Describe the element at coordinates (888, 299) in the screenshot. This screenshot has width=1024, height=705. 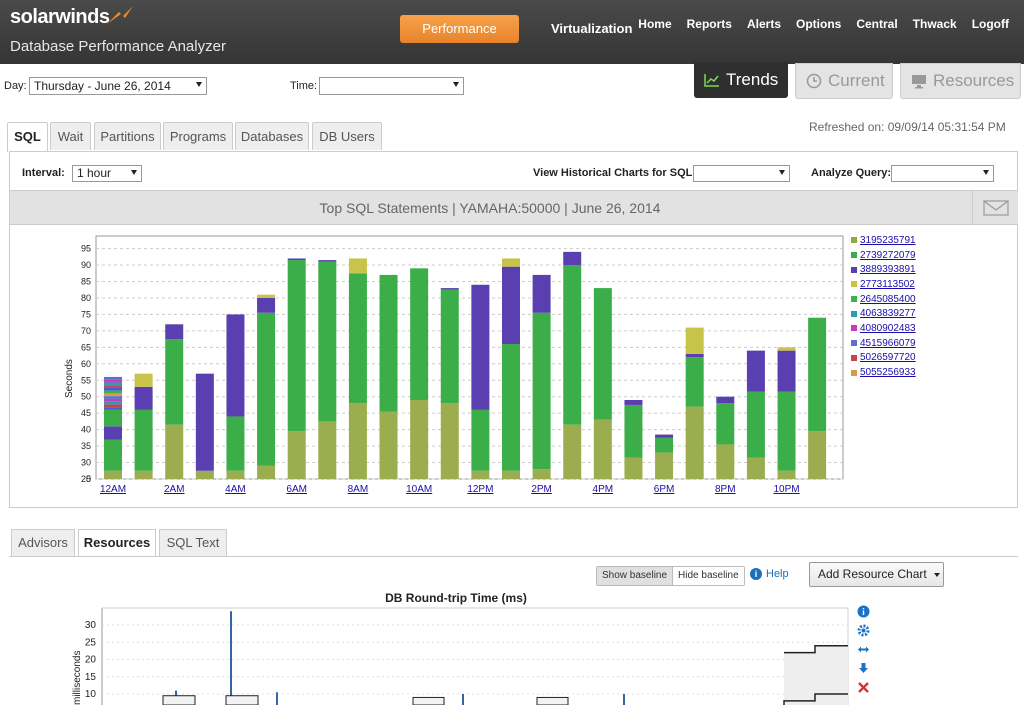
I see `legend-link: 2645085400` at that location.